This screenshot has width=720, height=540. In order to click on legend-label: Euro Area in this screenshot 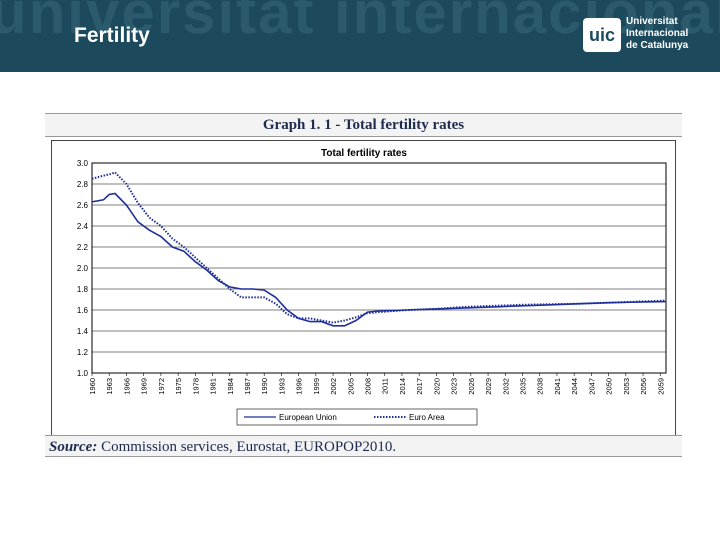, I will do `click(427, 417)`.